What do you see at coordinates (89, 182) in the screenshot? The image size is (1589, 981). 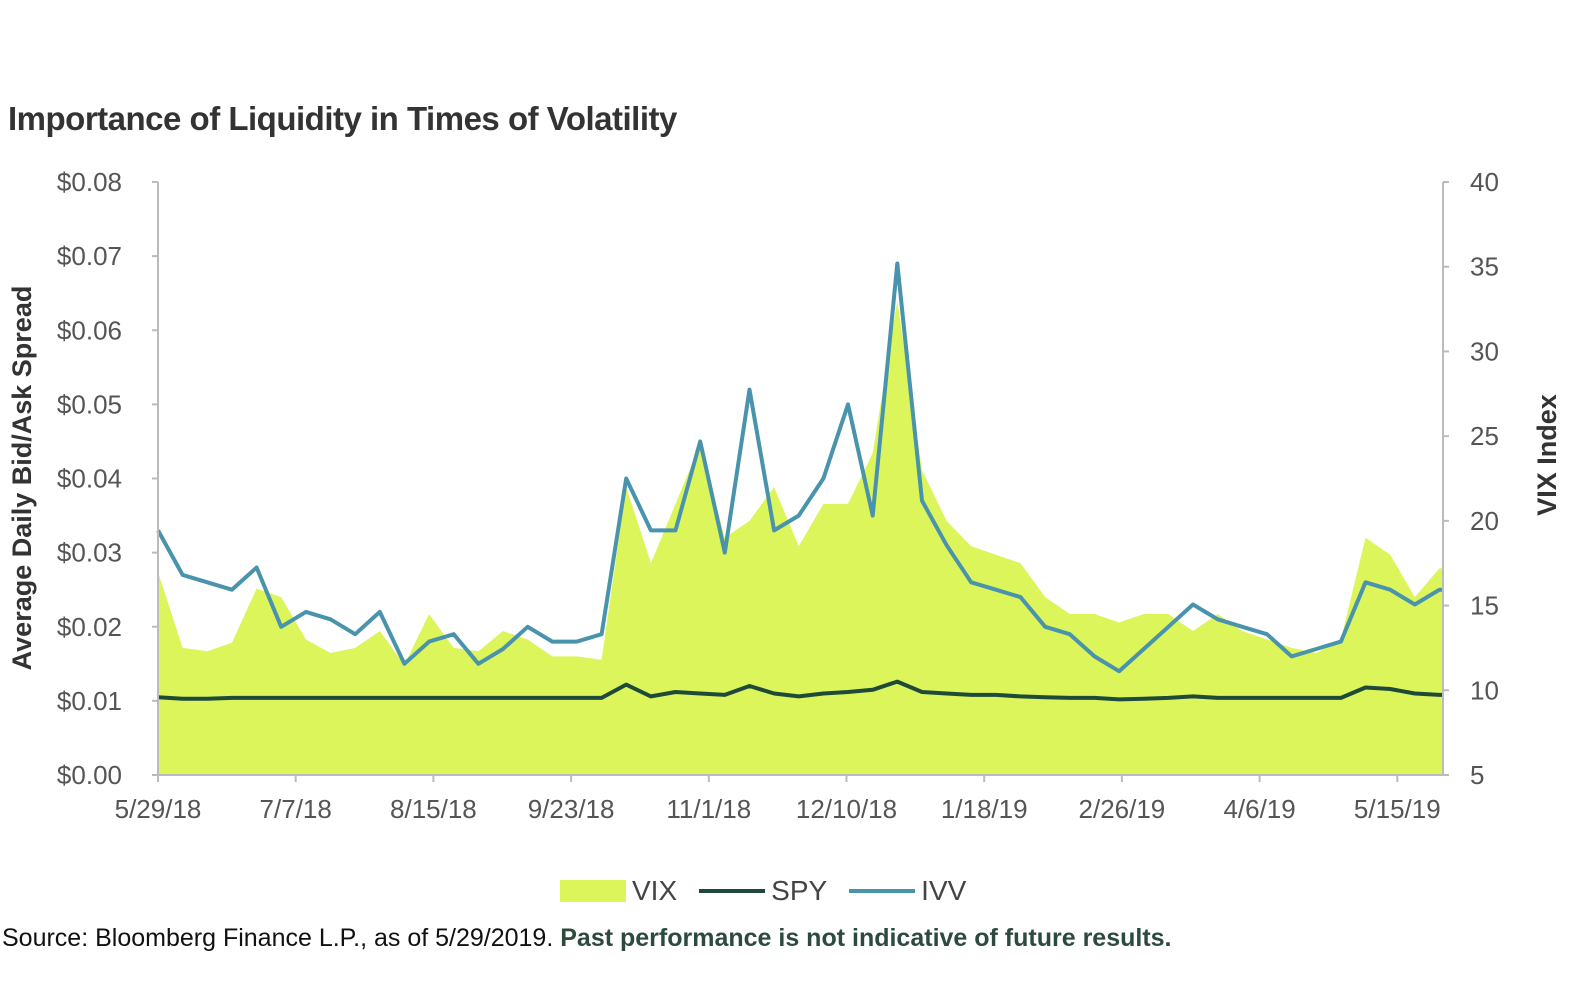 I see `y-tick-label: $0.08` at bounding box center [89, 182].